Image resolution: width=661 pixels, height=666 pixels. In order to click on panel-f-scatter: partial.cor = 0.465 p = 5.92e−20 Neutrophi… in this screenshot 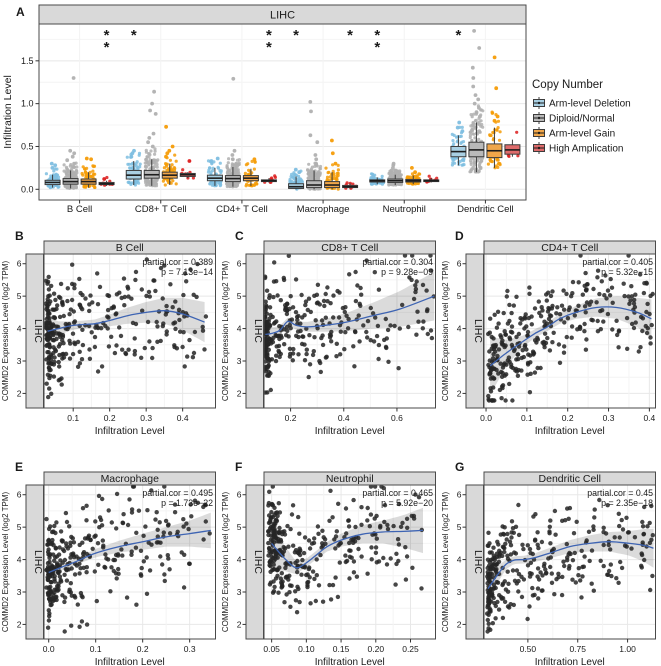, I will do `click(330, 557)`.